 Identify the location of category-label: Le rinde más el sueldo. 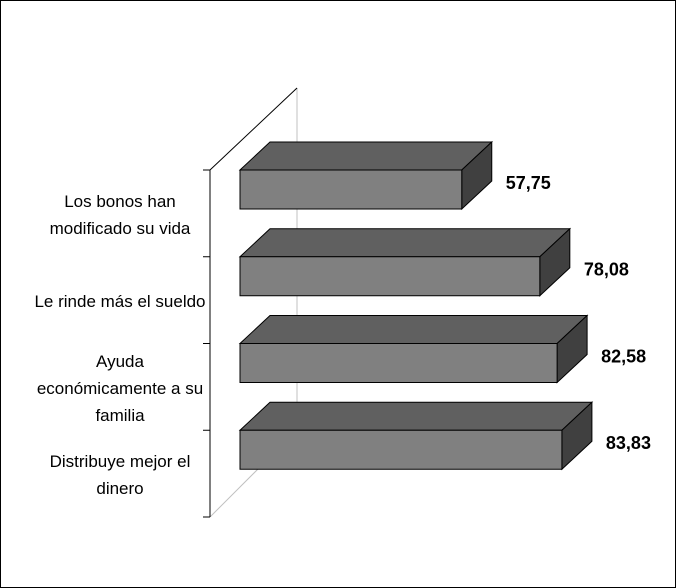
(120, 302).